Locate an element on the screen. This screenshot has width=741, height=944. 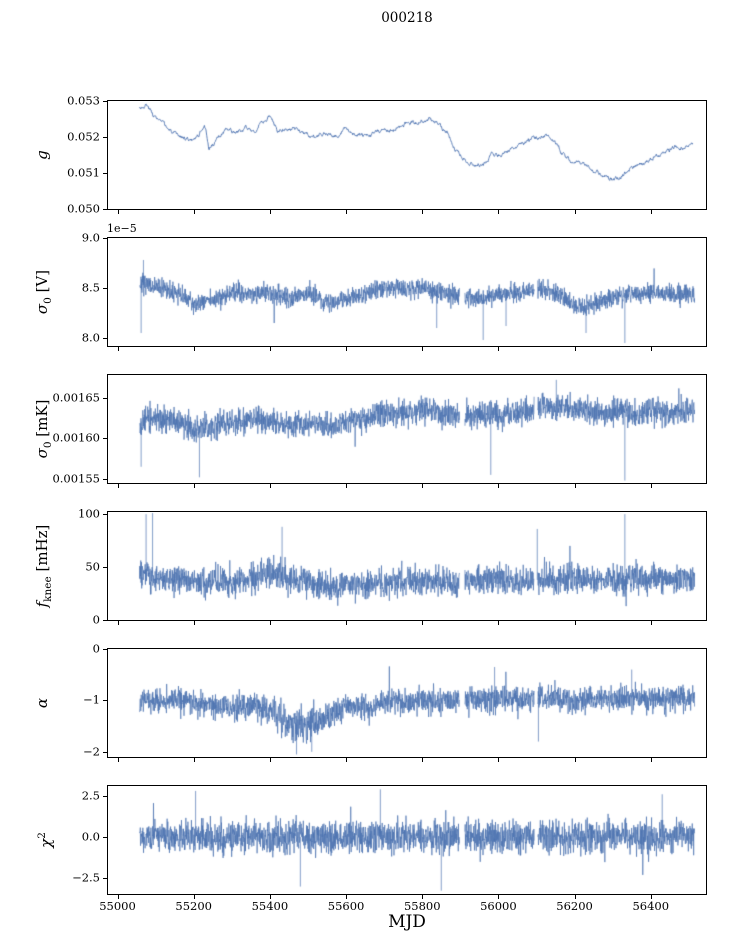
y-axis-label-segment: [mK] is located at coordinates (42, 420).